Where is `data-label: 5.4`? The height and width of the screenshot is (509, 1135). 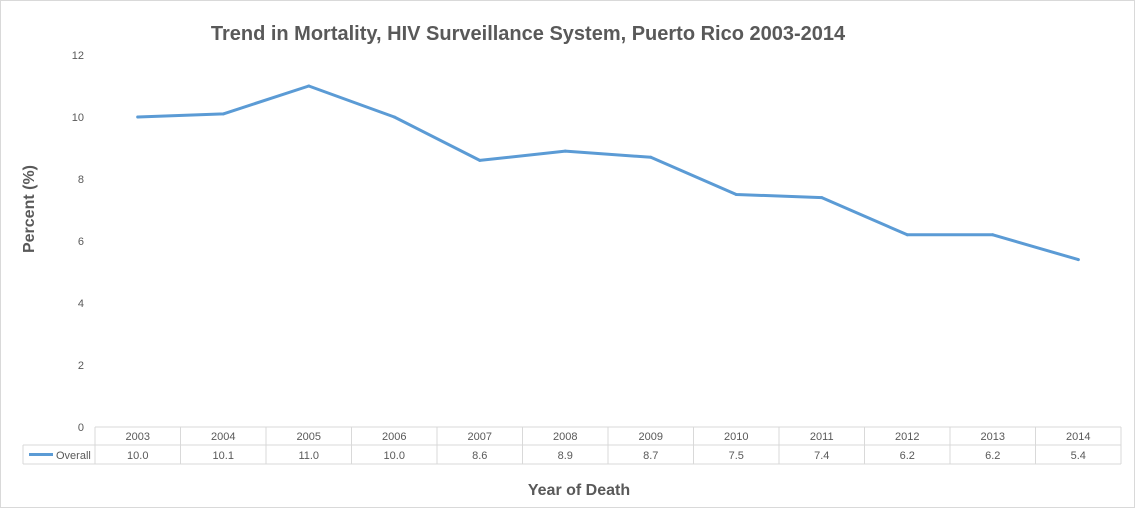 data-label: 5.4 is located at coordinates (1078, 456).